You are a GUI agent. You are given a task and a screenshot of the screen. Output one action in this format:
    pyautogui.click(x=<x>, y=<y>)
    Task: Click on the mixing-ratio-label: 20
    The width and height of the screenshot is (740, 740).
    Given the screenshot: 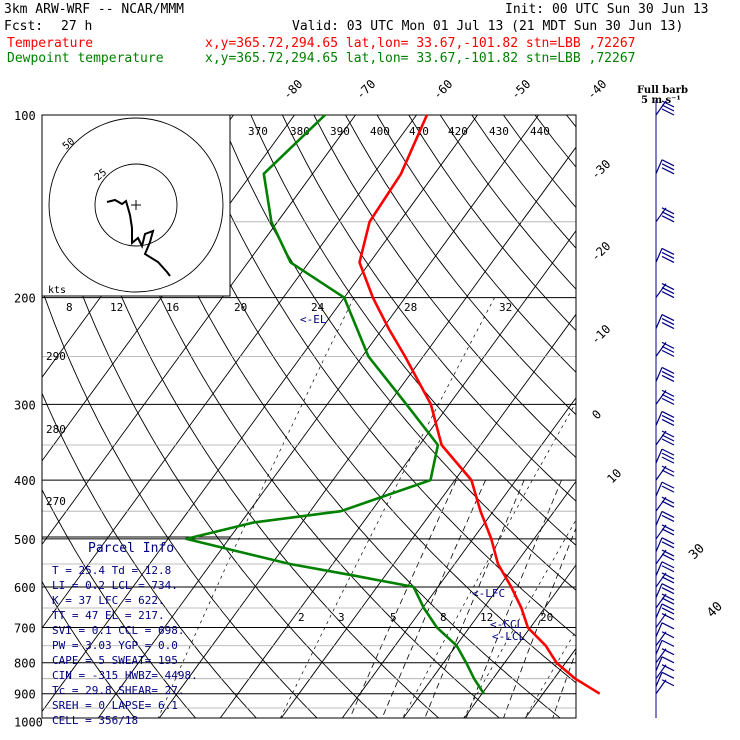 What is the action you would take?
    pyautogui.click(x=240, y=307)
    